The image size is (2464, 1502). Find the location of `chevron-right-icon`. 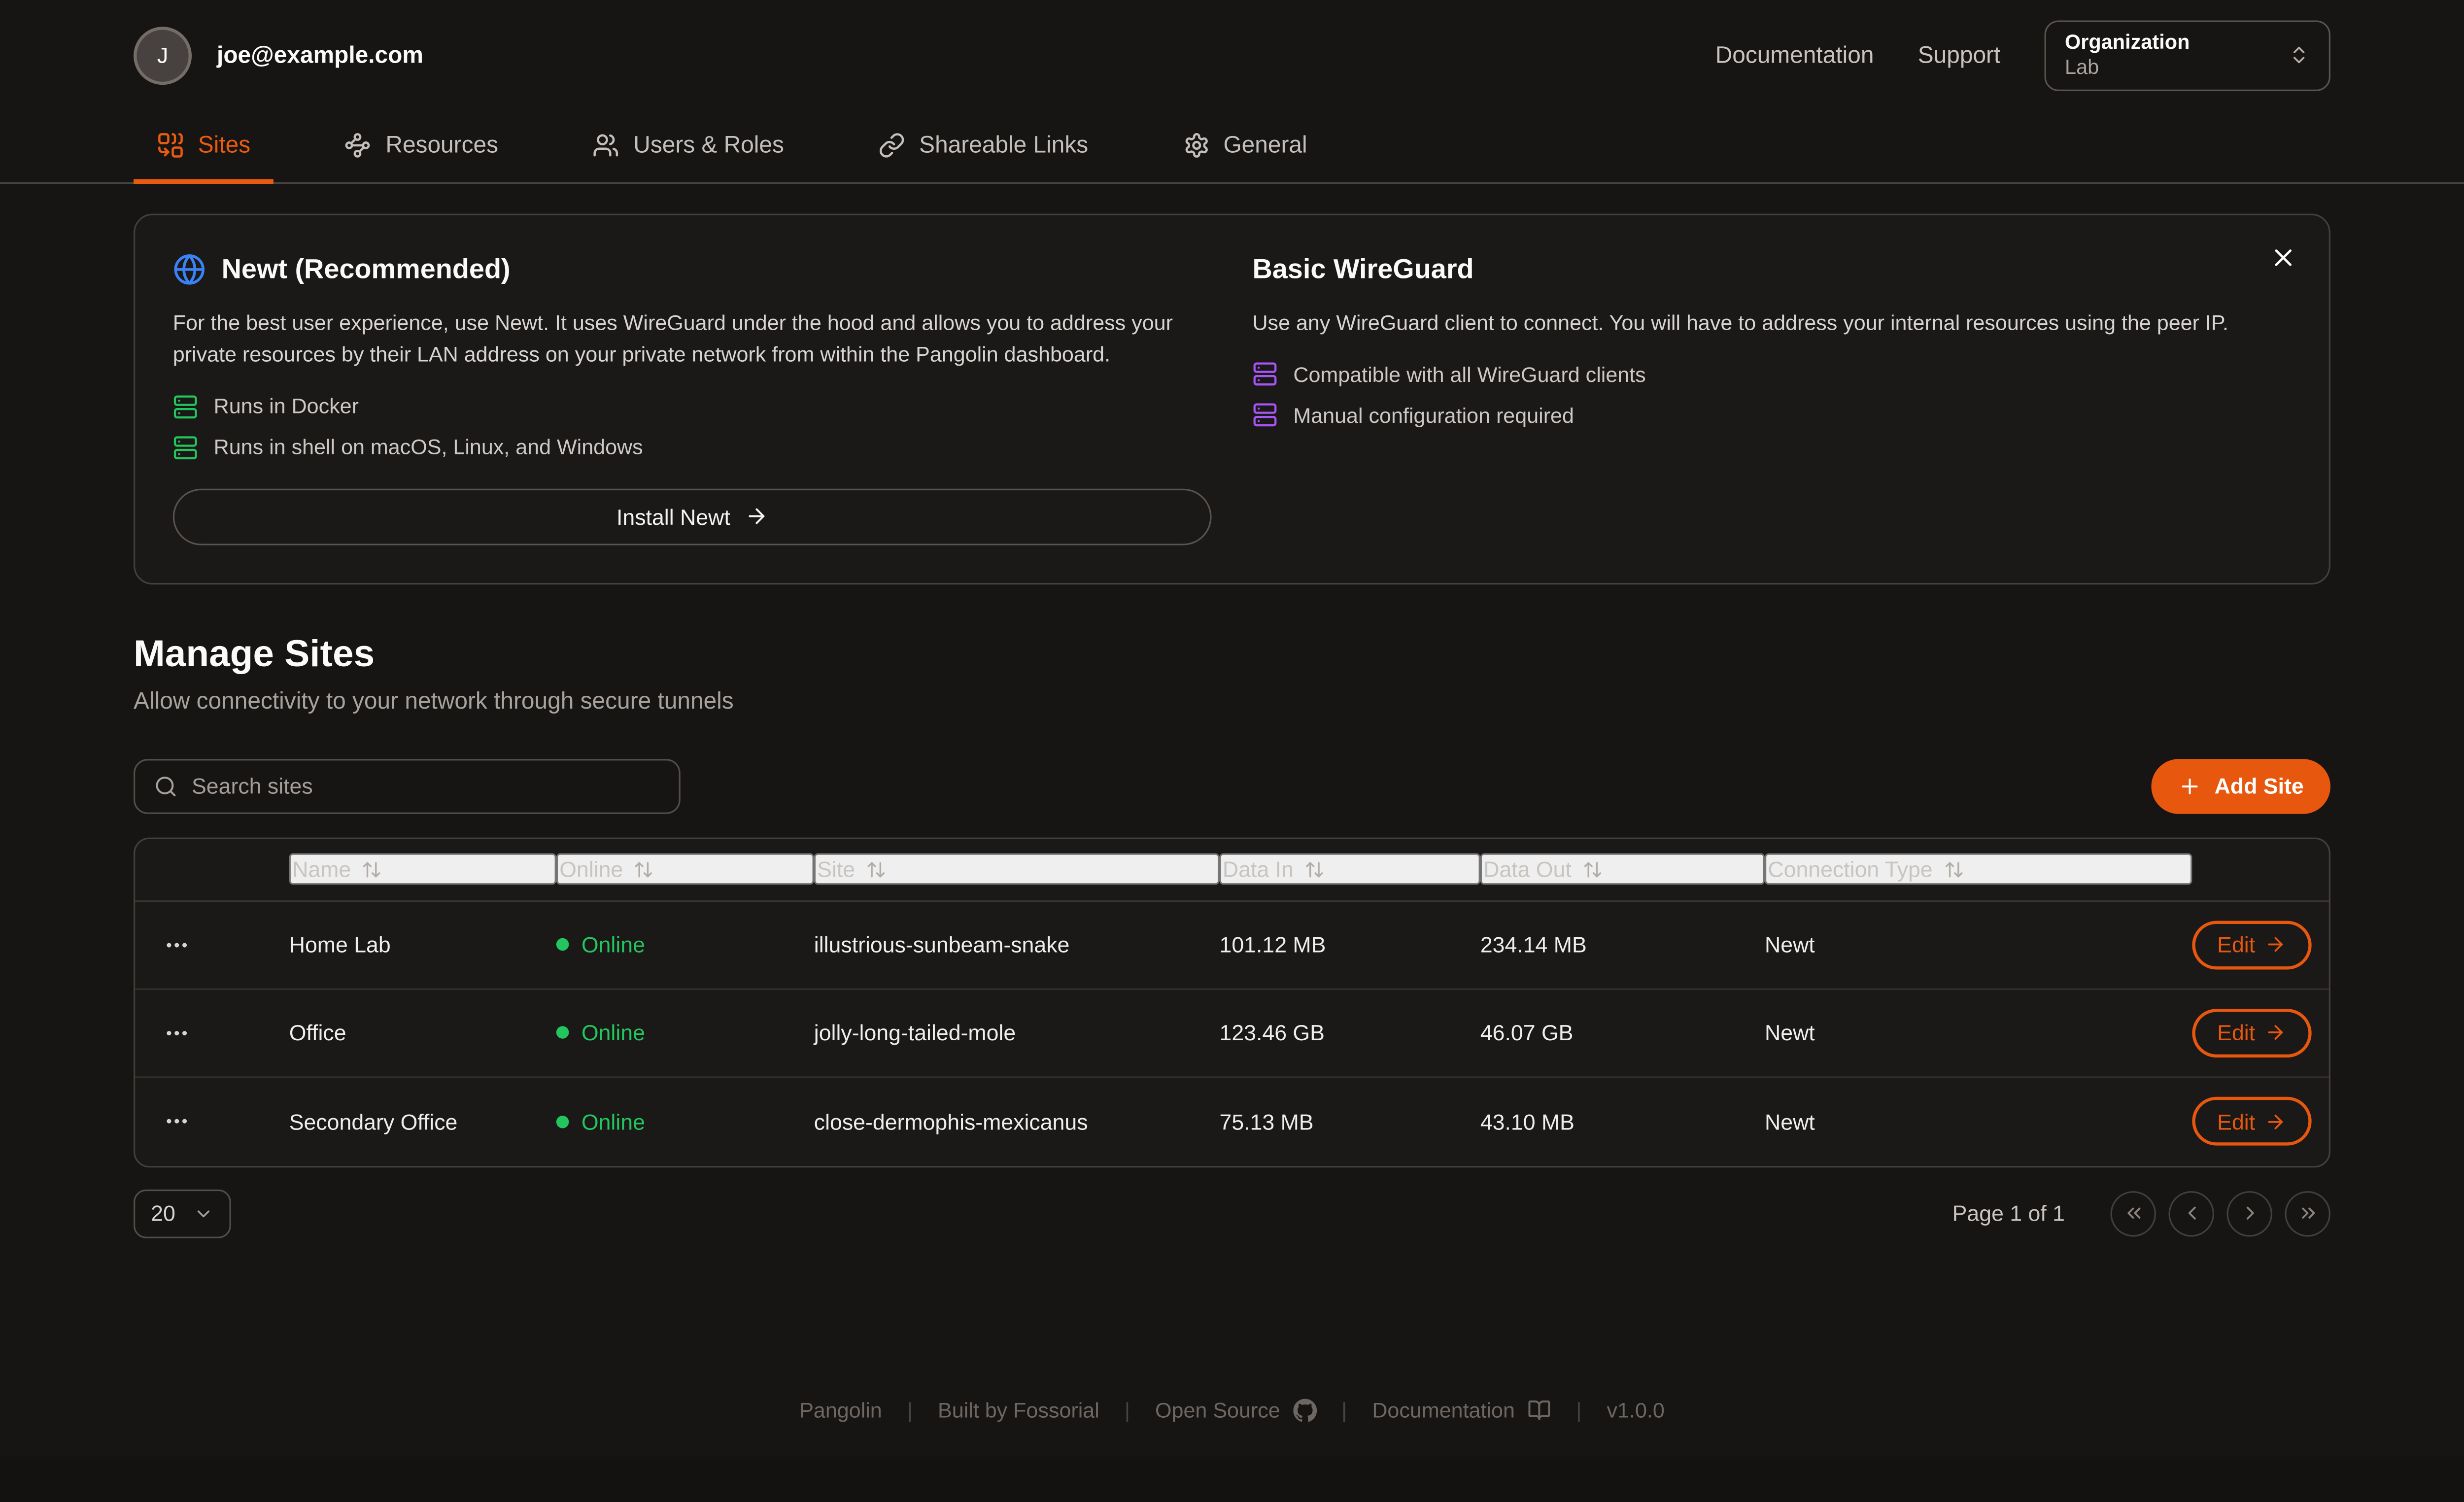

chevron-right-icon is located at coordinates (2249, 1213).